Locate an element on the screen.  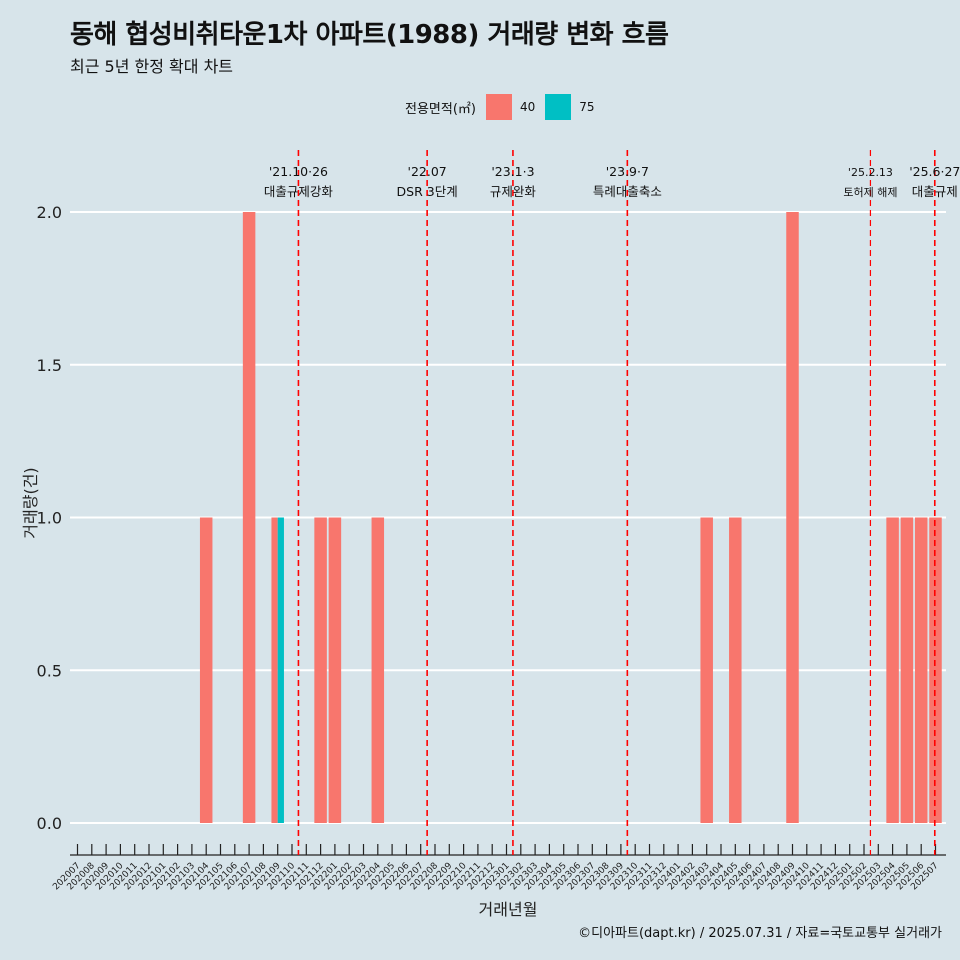
annotation-label: 규제완화 is located at coordinates (513, 191).